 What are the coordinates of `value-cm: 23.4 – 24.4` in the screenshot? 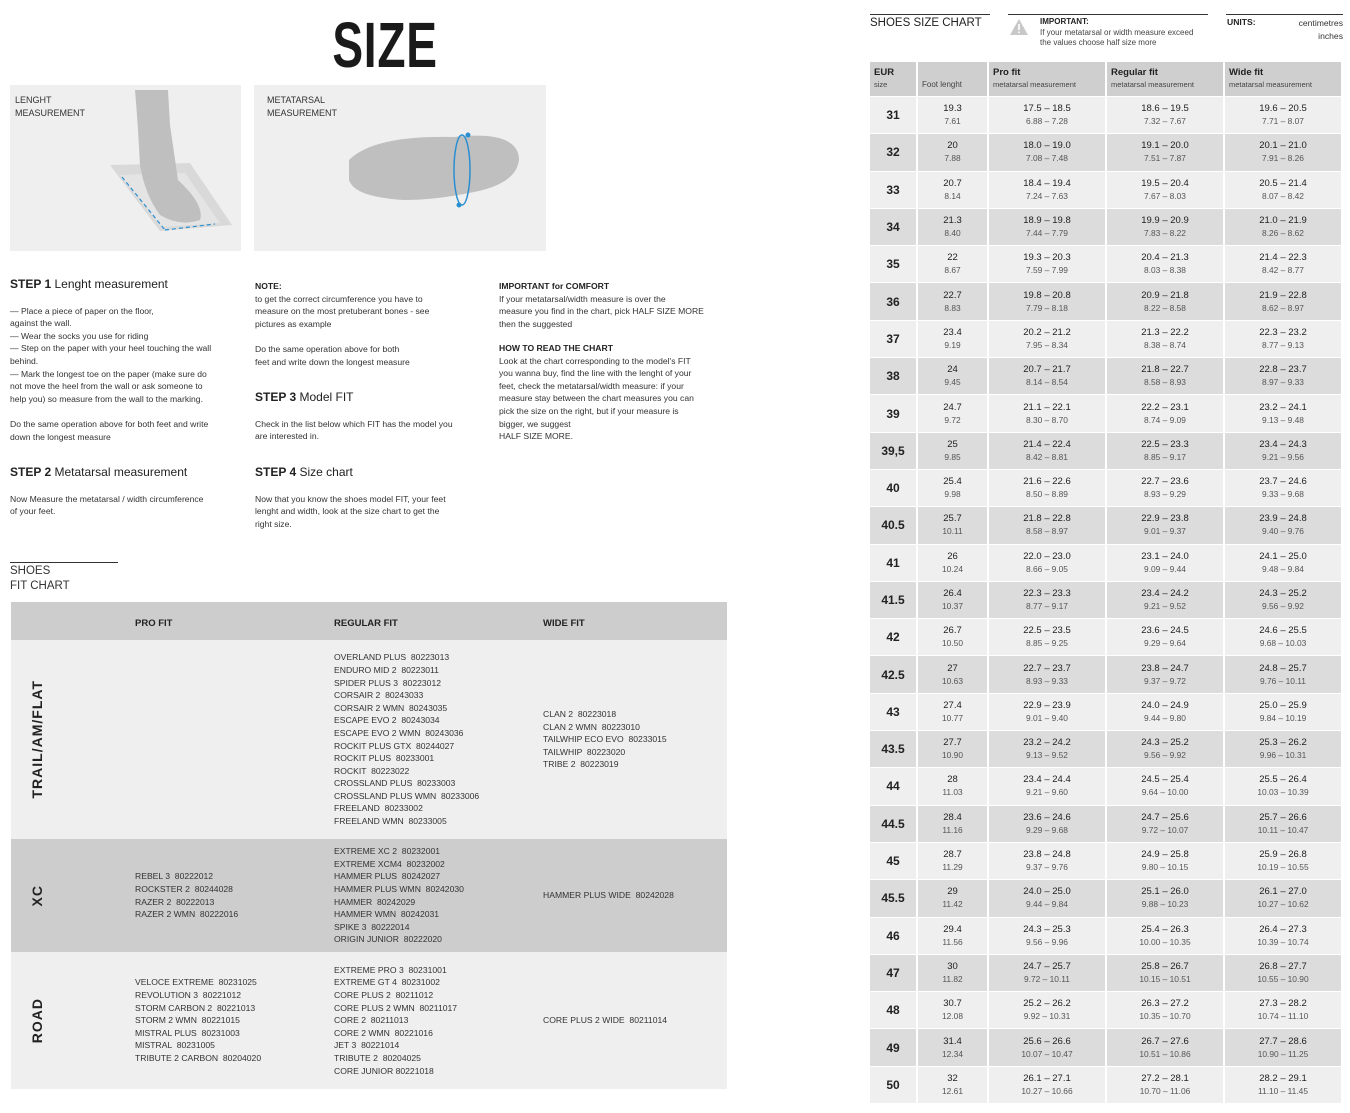 It's located at (1047, 780).